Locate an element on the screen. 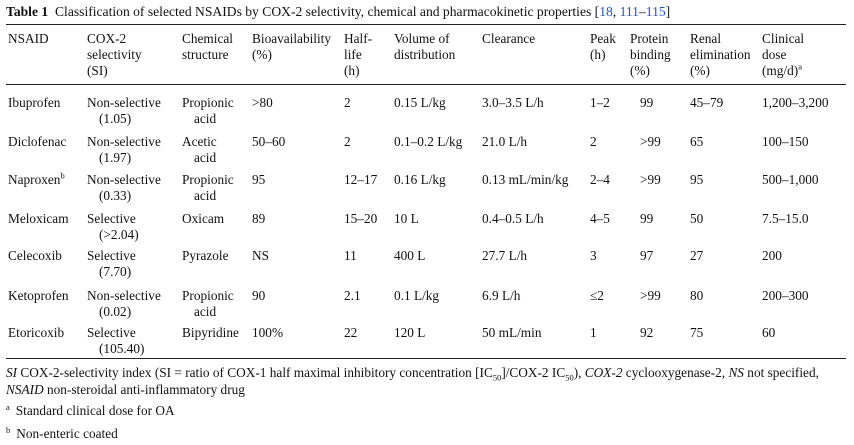 The height and width of the screenshot is (445, 854). cell-nsaid: Naproxenb is located at coordinates (36, 178).